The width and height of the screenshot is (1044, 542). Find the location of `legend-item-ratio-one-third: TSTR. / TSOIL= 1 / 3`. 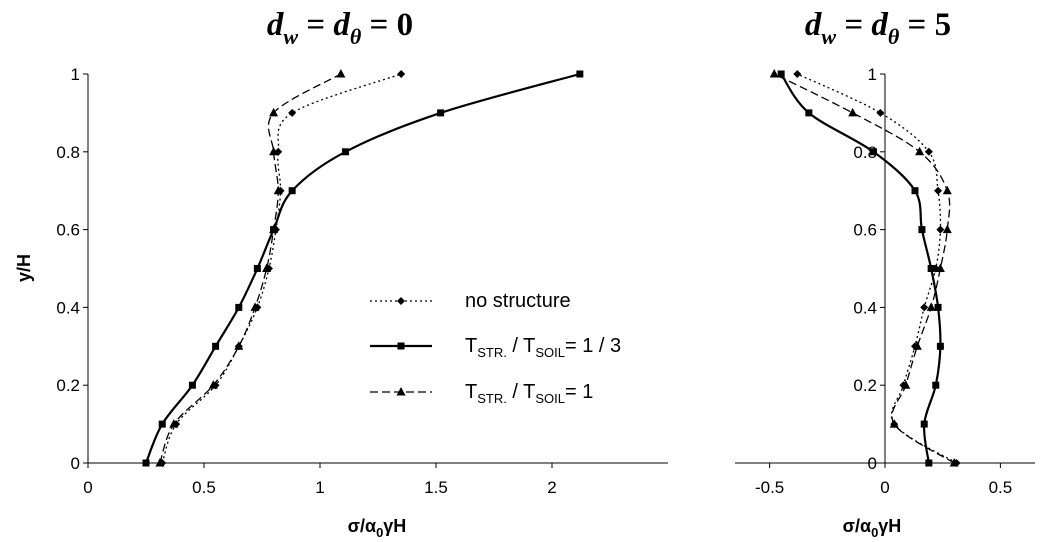

legend-item-ratio-one-third: TSTR. / TSOIL= 1 / 3 is located at coordinates (495, 347).